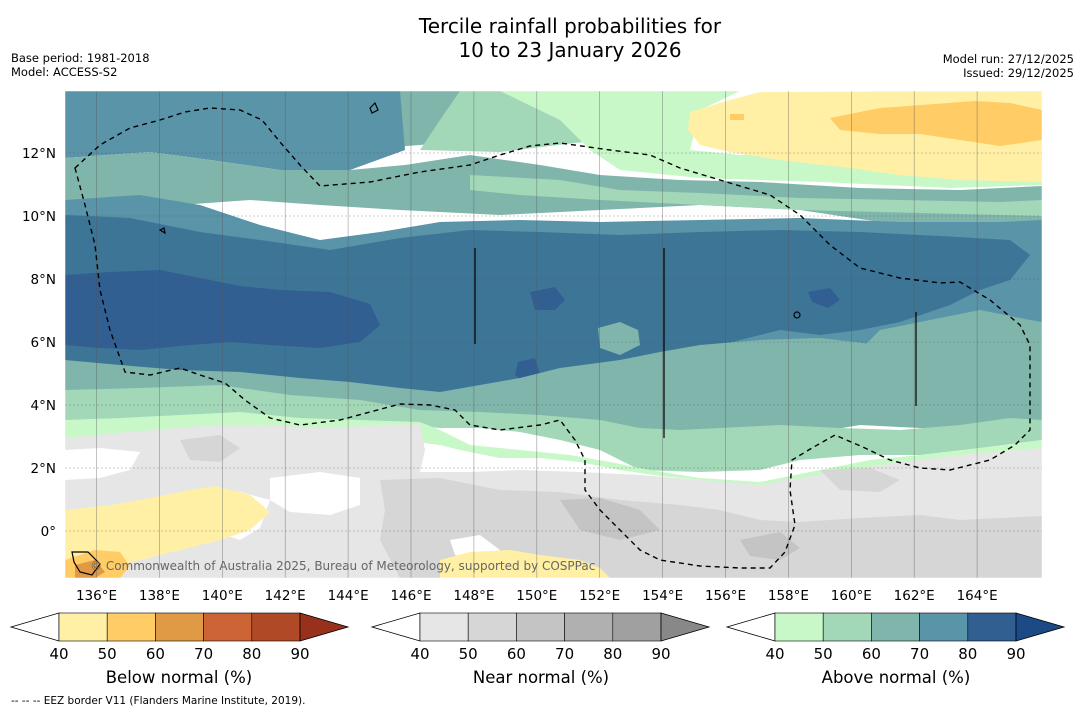 This screenshot has width=1085, height=713. I want to click on below-50-patch, so click(737, 117).